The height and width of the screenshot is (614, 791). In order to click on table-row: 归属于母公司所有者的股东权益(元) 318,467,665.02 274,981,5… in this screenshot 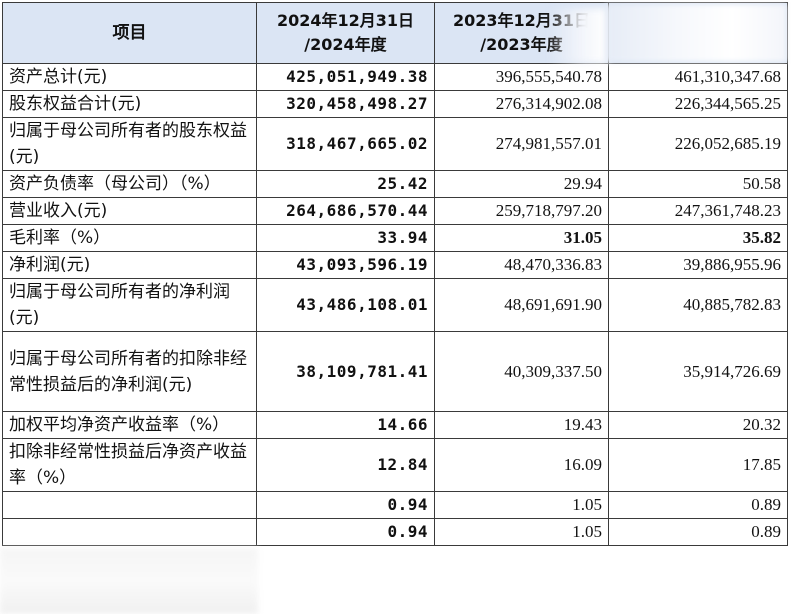, I will do `click(395, 144)`.